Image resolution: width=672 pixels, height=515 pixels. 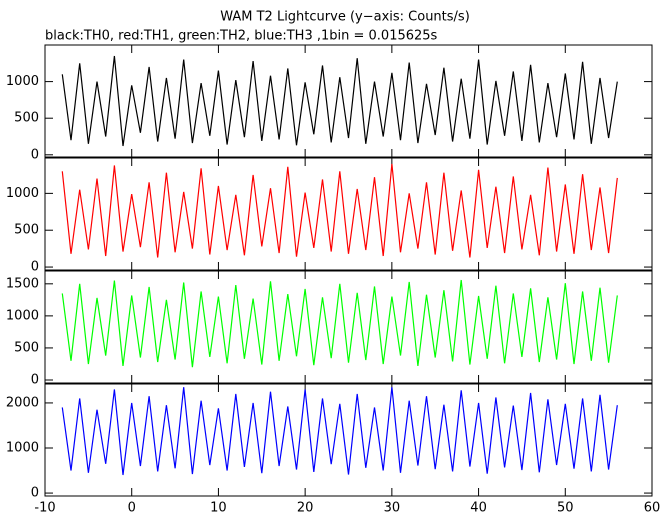 I want to click on x-tick-label: 50, so click(x=565, y=508).